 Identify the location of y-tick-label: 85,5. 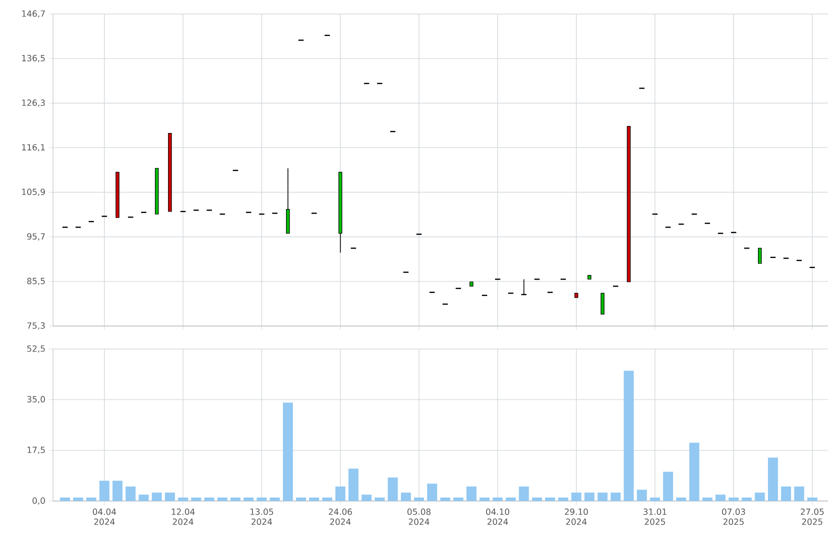
(36, 282).